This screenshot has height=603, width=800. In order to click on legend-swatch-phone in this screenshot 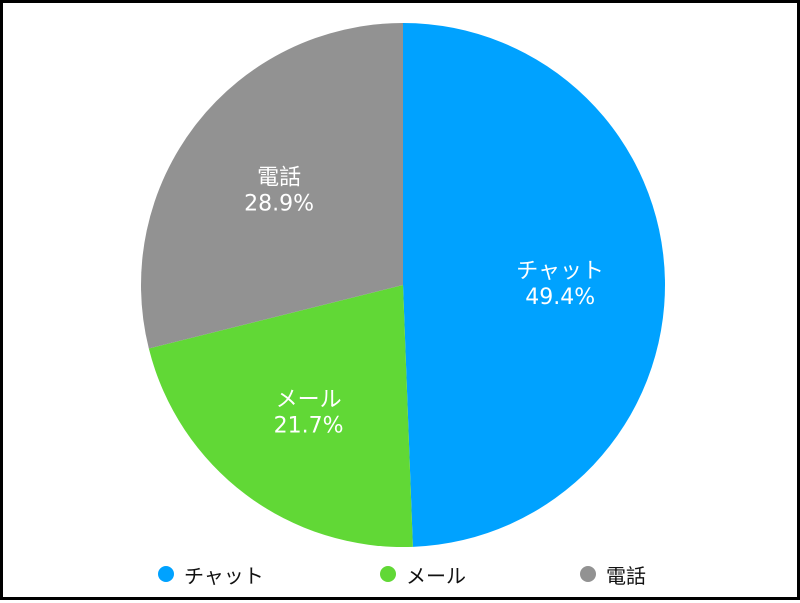, I will do `click(588, 574)`.